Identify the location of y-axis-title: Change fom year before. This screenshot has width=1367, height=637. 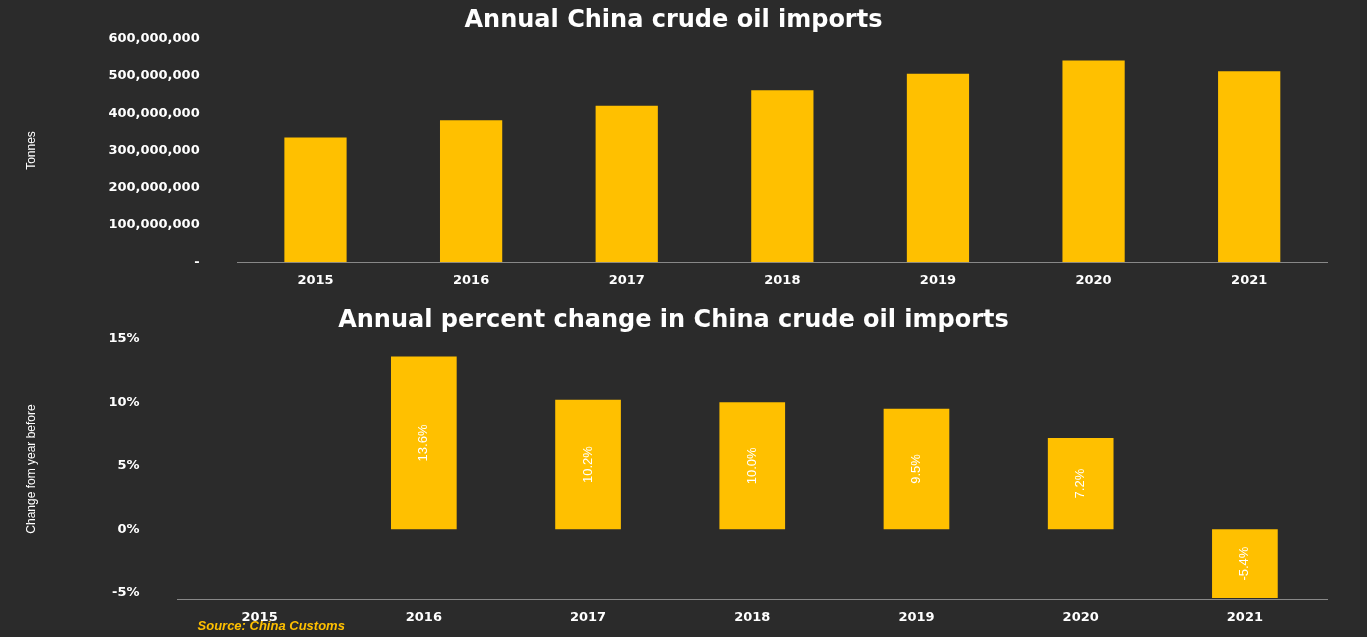
(30, 468).